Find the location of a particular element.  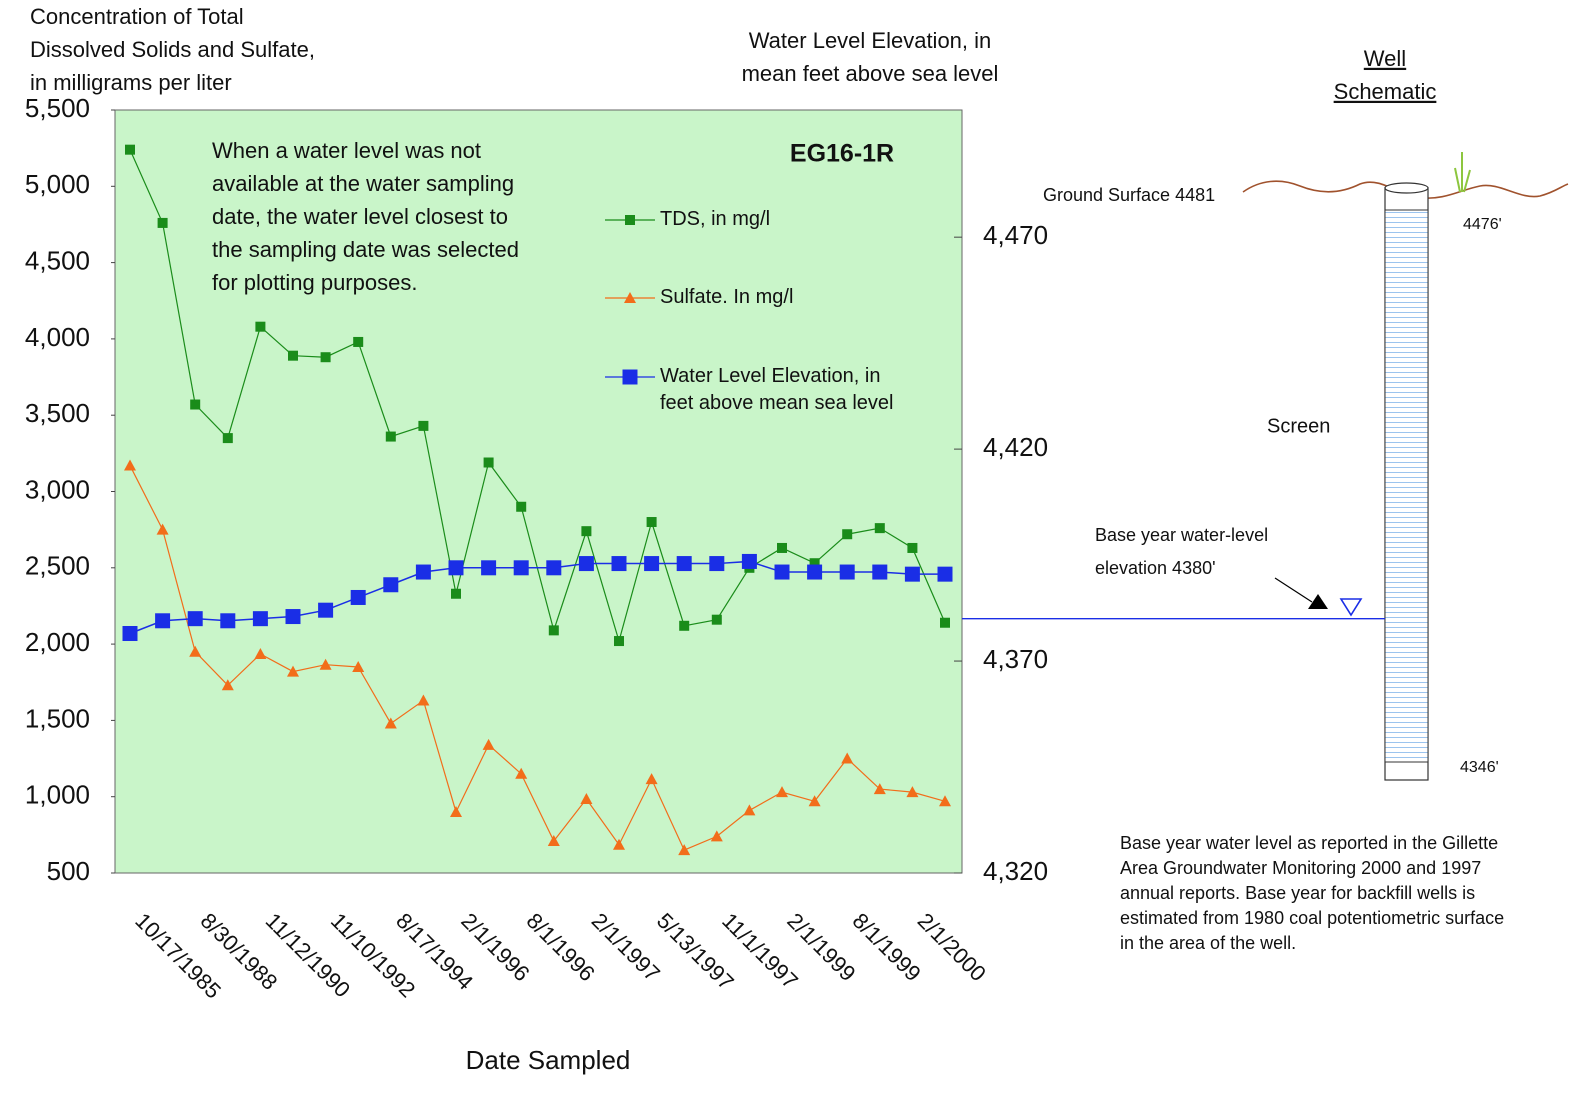

note: the sampling date was selected is located at coordinates (365, 249).